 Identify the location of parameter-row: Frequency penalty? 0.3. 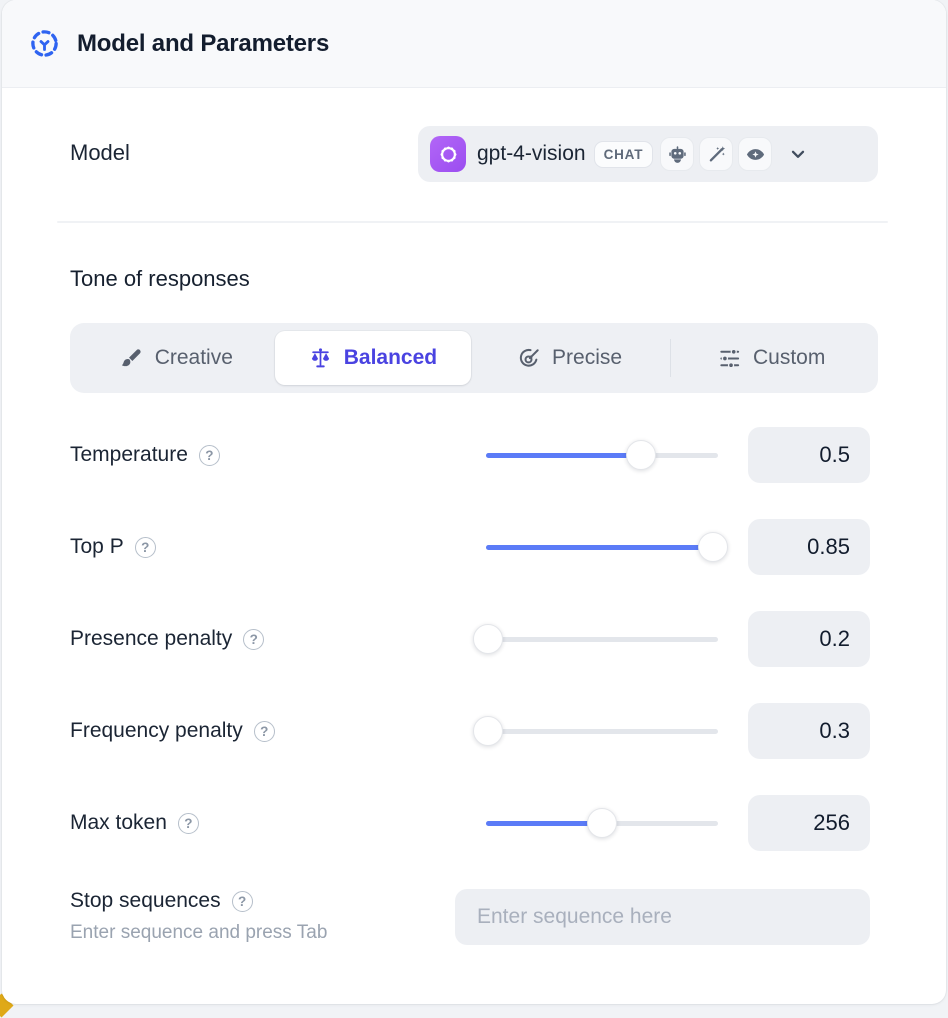
(474, 731).